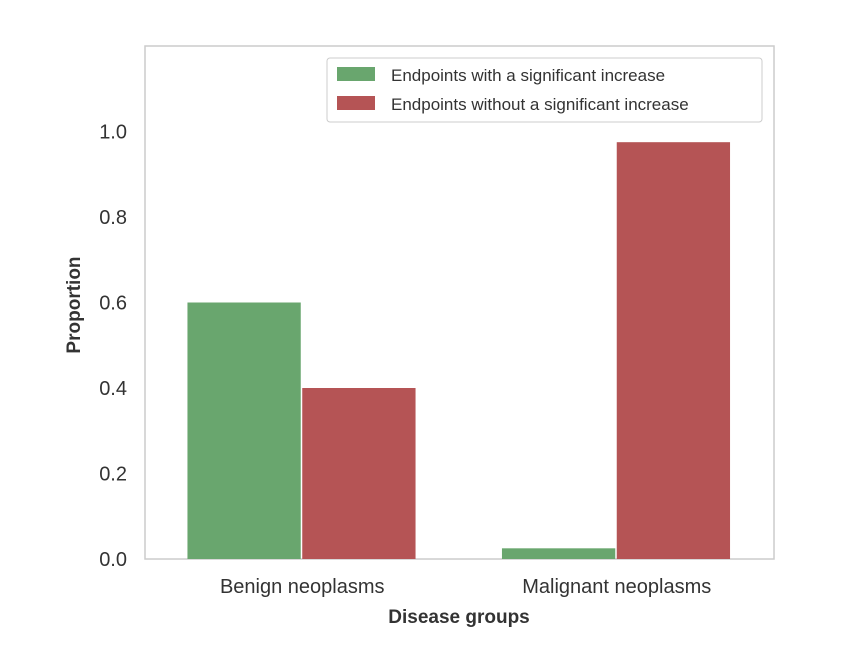 This screenshot has width=860, height=654. What do you see at coordinates (673, 350) in the screenshot?
I see `bar-without-increase-malignant` at bounding box center [673, 350].